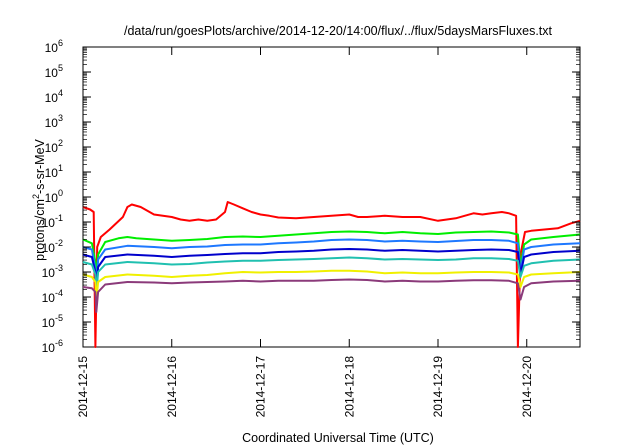 The image size is (640, 448). Describe the element at coordinates (52, 246) in the screenshot. I see `y-tick-label: 10⁻²` at that location.